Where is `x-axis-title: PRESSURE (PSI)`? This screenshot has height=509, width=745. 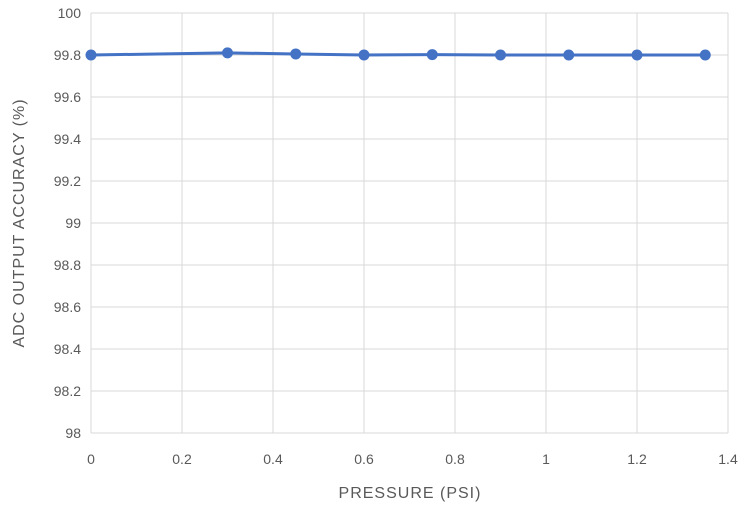
x-axis-title: PRESSURE (PSI) is located at coordinates (410, 493).